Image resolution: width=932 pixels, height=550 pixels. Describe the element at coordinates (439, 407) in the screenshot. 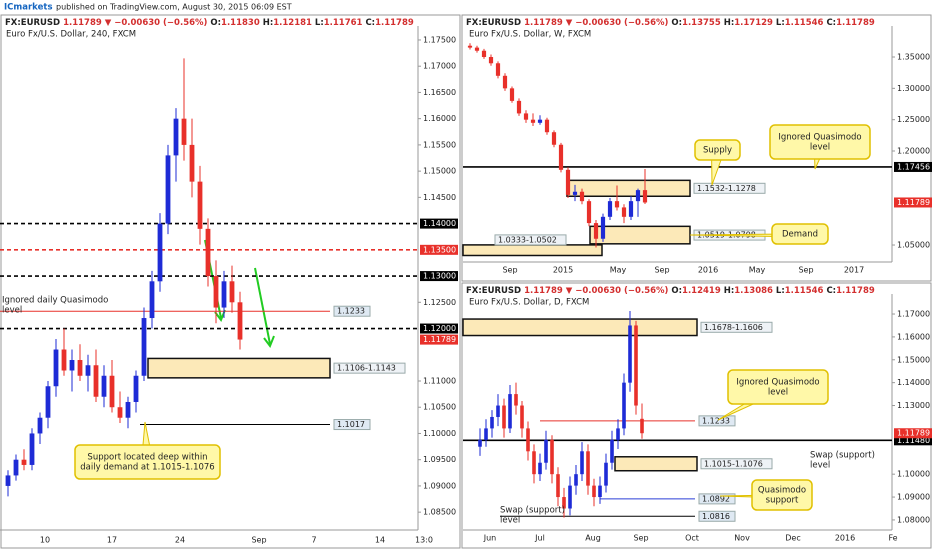

I see `y-tick-label: 1.10500` at that location.